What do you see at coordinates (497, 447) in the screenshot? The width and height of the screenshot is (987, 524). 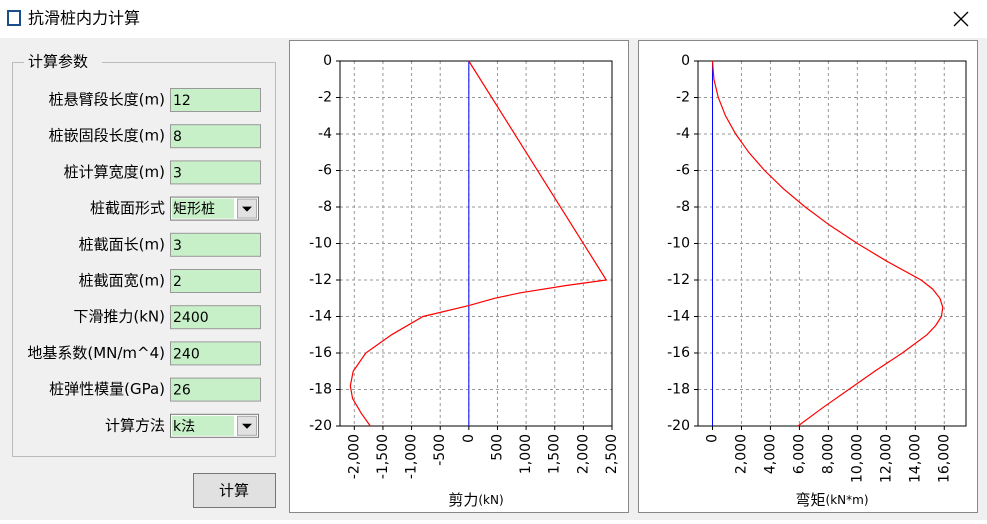 I see `x-tick-label: 500` at bounding box center [497, 447].